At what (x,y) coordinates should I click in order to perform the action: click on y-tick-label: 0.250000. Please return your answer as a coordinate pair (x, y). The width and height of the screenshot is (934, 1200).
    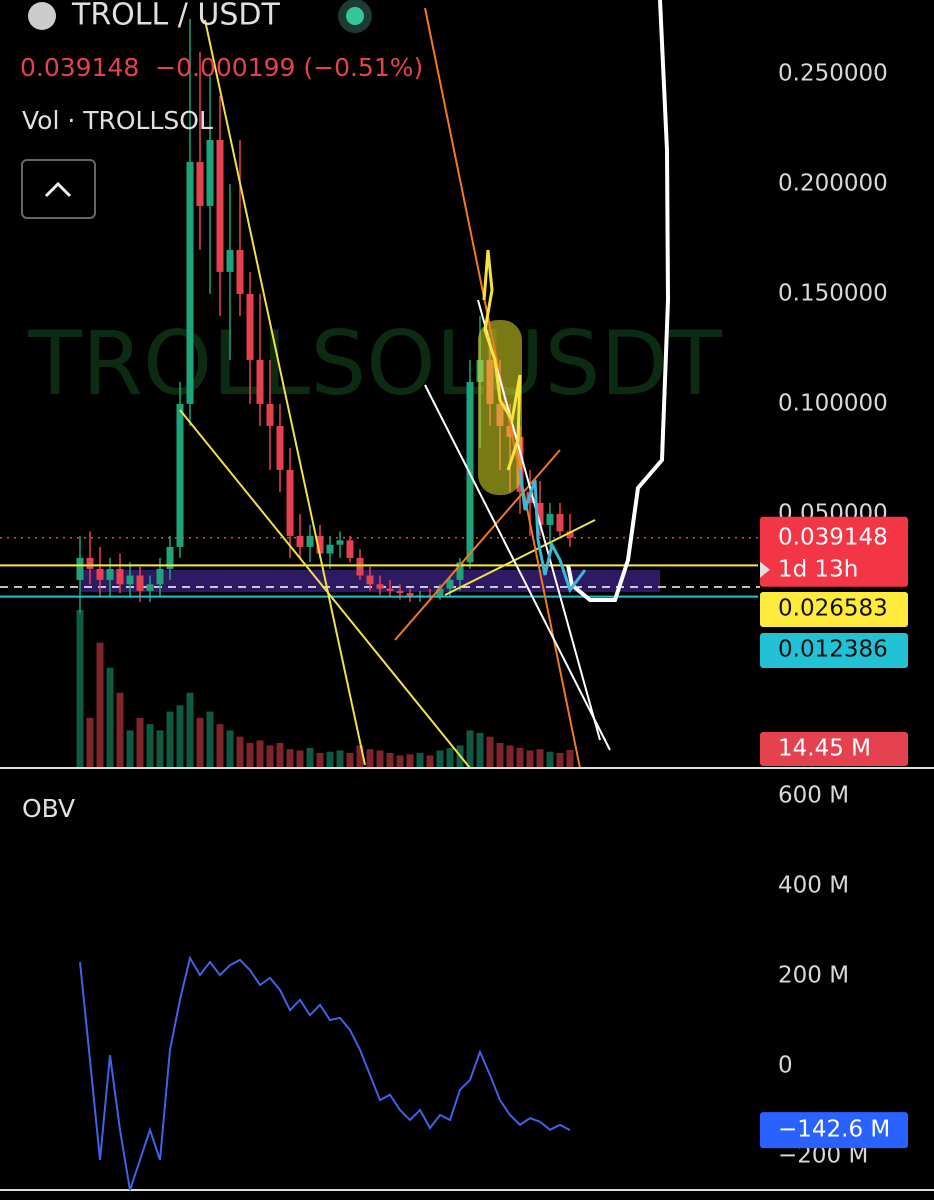
    Looking at the image, I should click on (833, 73).